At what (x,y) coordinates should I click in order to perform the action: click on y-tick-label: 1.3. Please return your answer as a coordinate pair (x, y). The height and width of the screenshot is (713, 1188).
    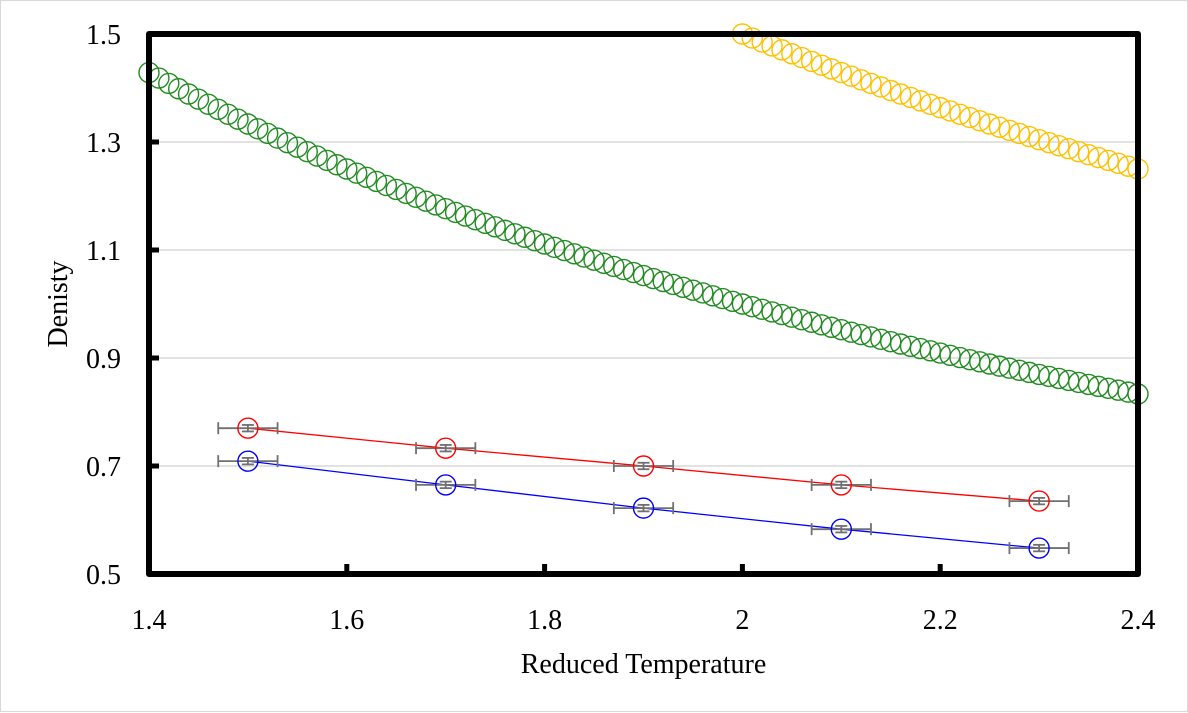
    Looking at the image, I should click on (103, 143).